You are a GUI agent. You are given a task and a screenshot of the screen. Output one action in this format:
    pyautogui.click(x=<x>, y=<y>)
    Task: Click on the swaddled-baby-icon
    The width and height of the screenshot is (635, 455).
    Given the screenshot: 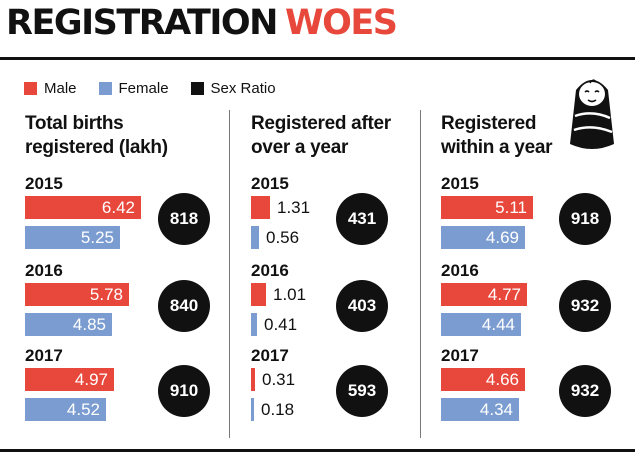 What is the action you would take?
    pyautogui.click(x=592, y=114)
    